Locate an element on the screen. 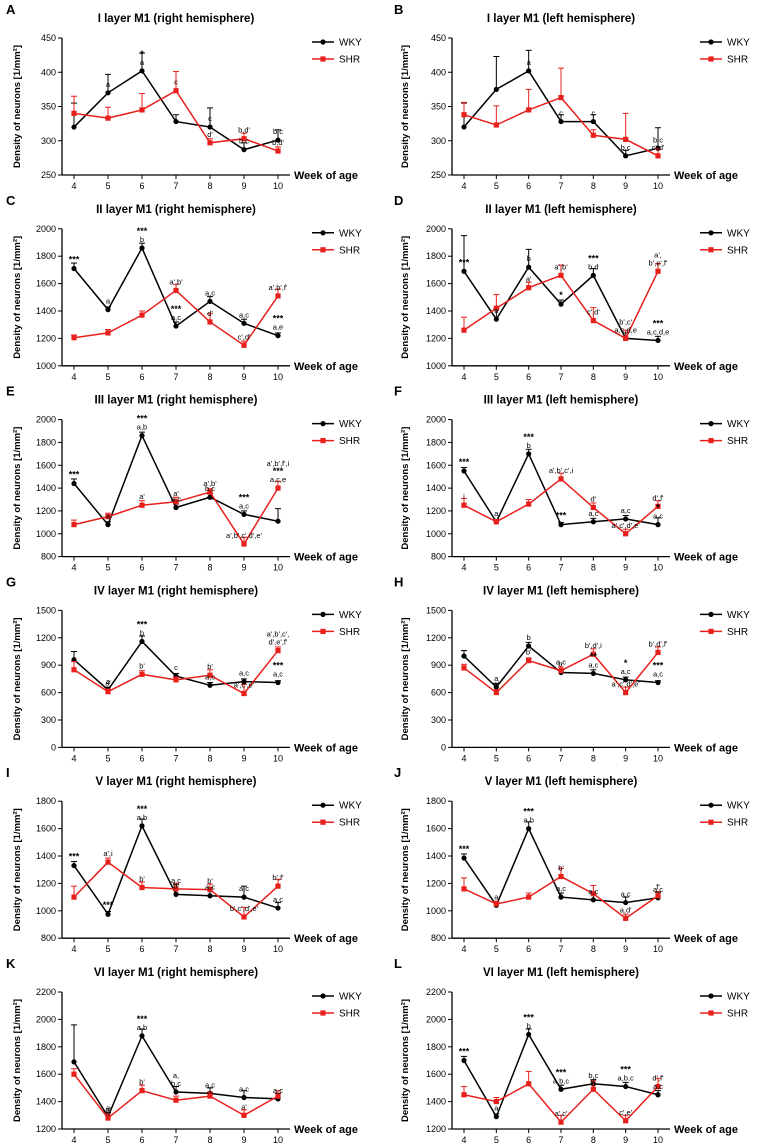  panel-title: I layer M1 (left hemisphere) is located at coordinates (561, 19).